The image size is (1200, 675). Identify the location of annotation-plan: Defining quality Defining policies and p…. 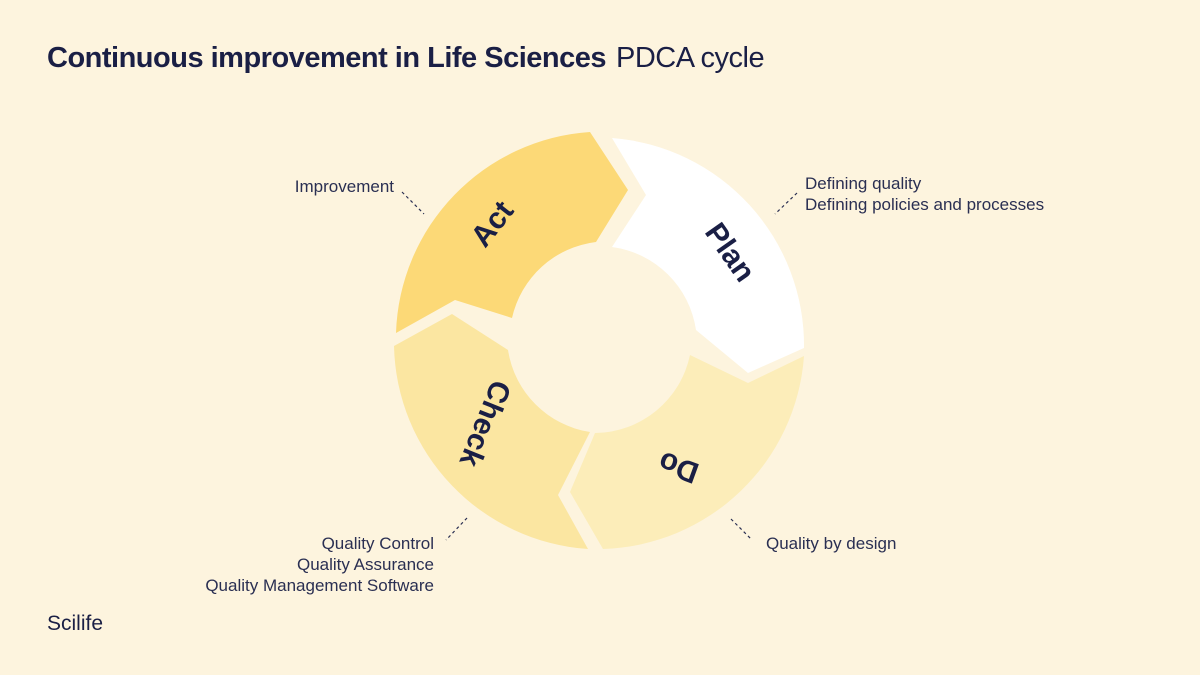
(924, 194).